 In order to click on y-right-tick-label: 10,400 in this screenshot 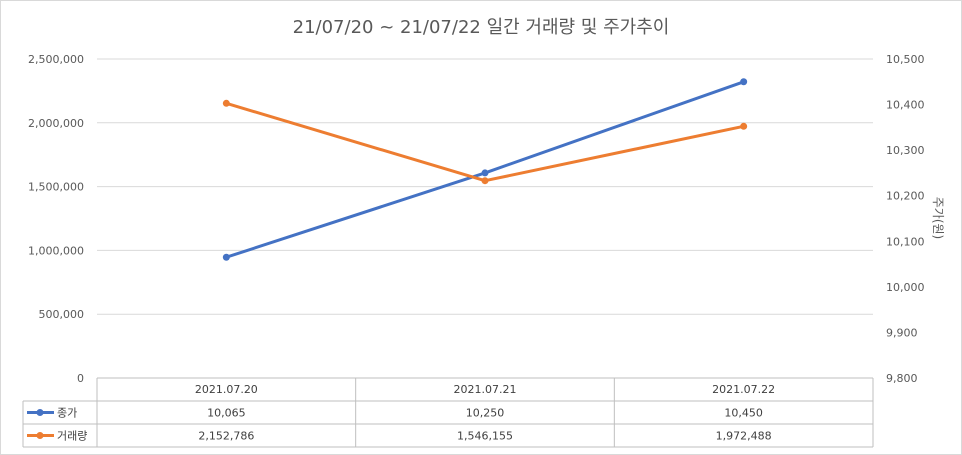, I will do `click(905, 105)`.